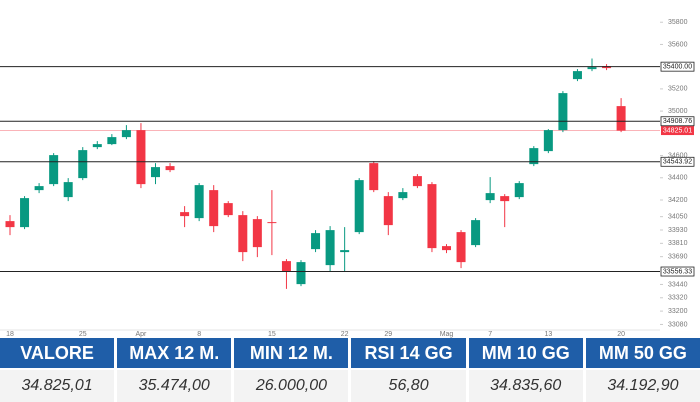 This screenshot has height=402, width=700. What do you see at coordinates (678, 89) in the screenshot?
I see `y-tick-label: 35200` at bounding box center [678, 89].